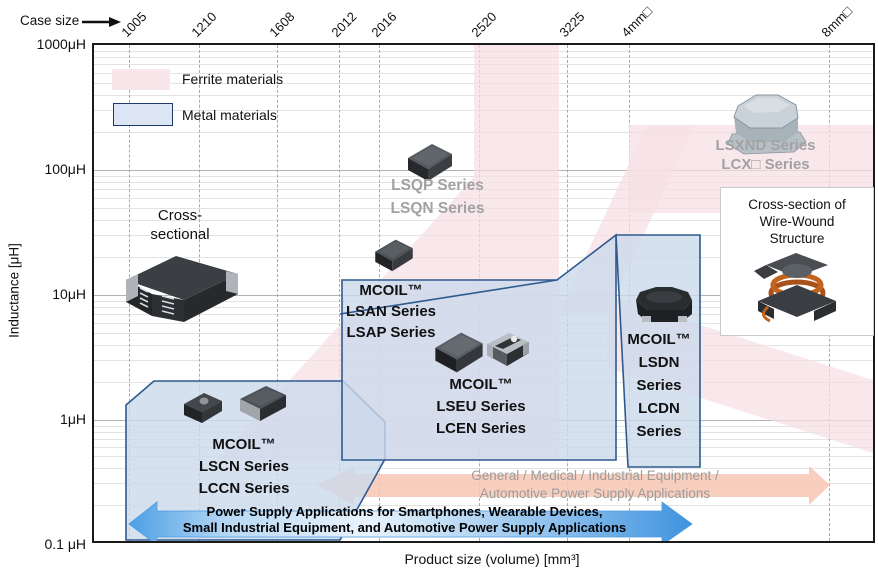 The height and width of the screenshot is (575, 878). I want to click on case-size-tick-label: 4mm□, so click(636, 22).